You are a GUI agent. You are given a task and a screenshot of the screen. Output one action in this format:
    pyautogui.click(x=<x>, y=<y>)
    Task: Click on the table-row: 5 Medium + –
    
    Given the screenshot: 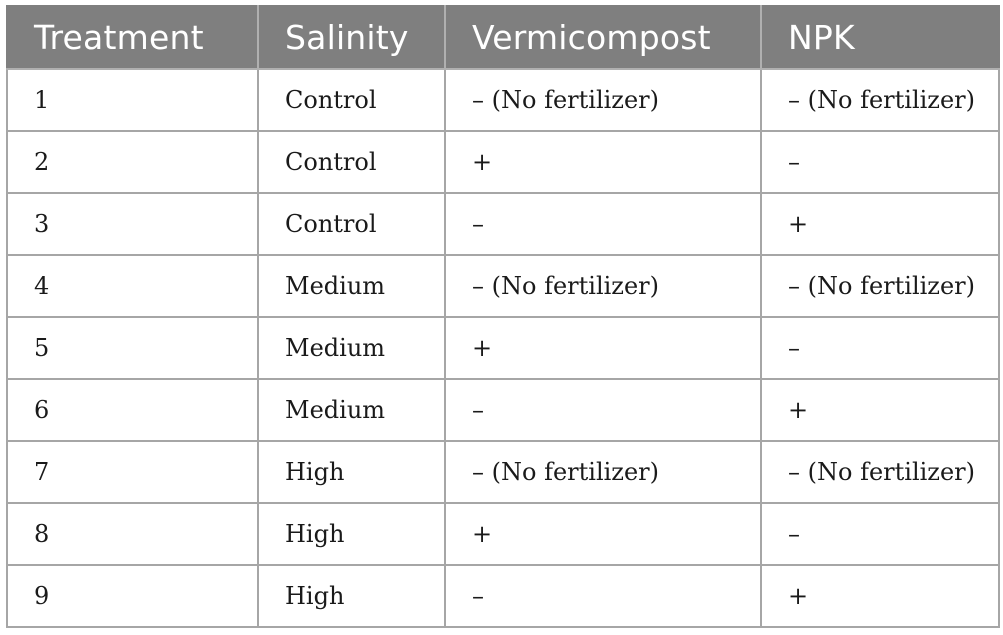 What is the action you would take?
    pyautogui.click(x=503, y=348)
    